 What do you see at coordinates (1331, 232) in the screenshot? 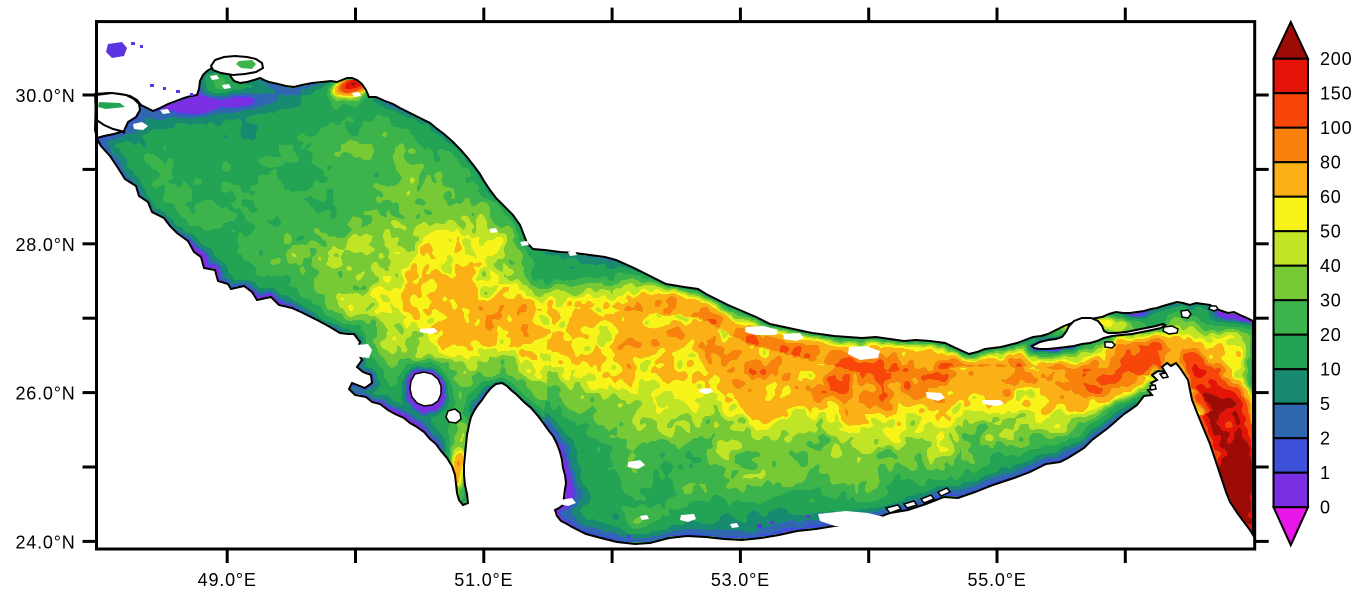
I see `svg-text: 50` at bounding box center [1331, 232].